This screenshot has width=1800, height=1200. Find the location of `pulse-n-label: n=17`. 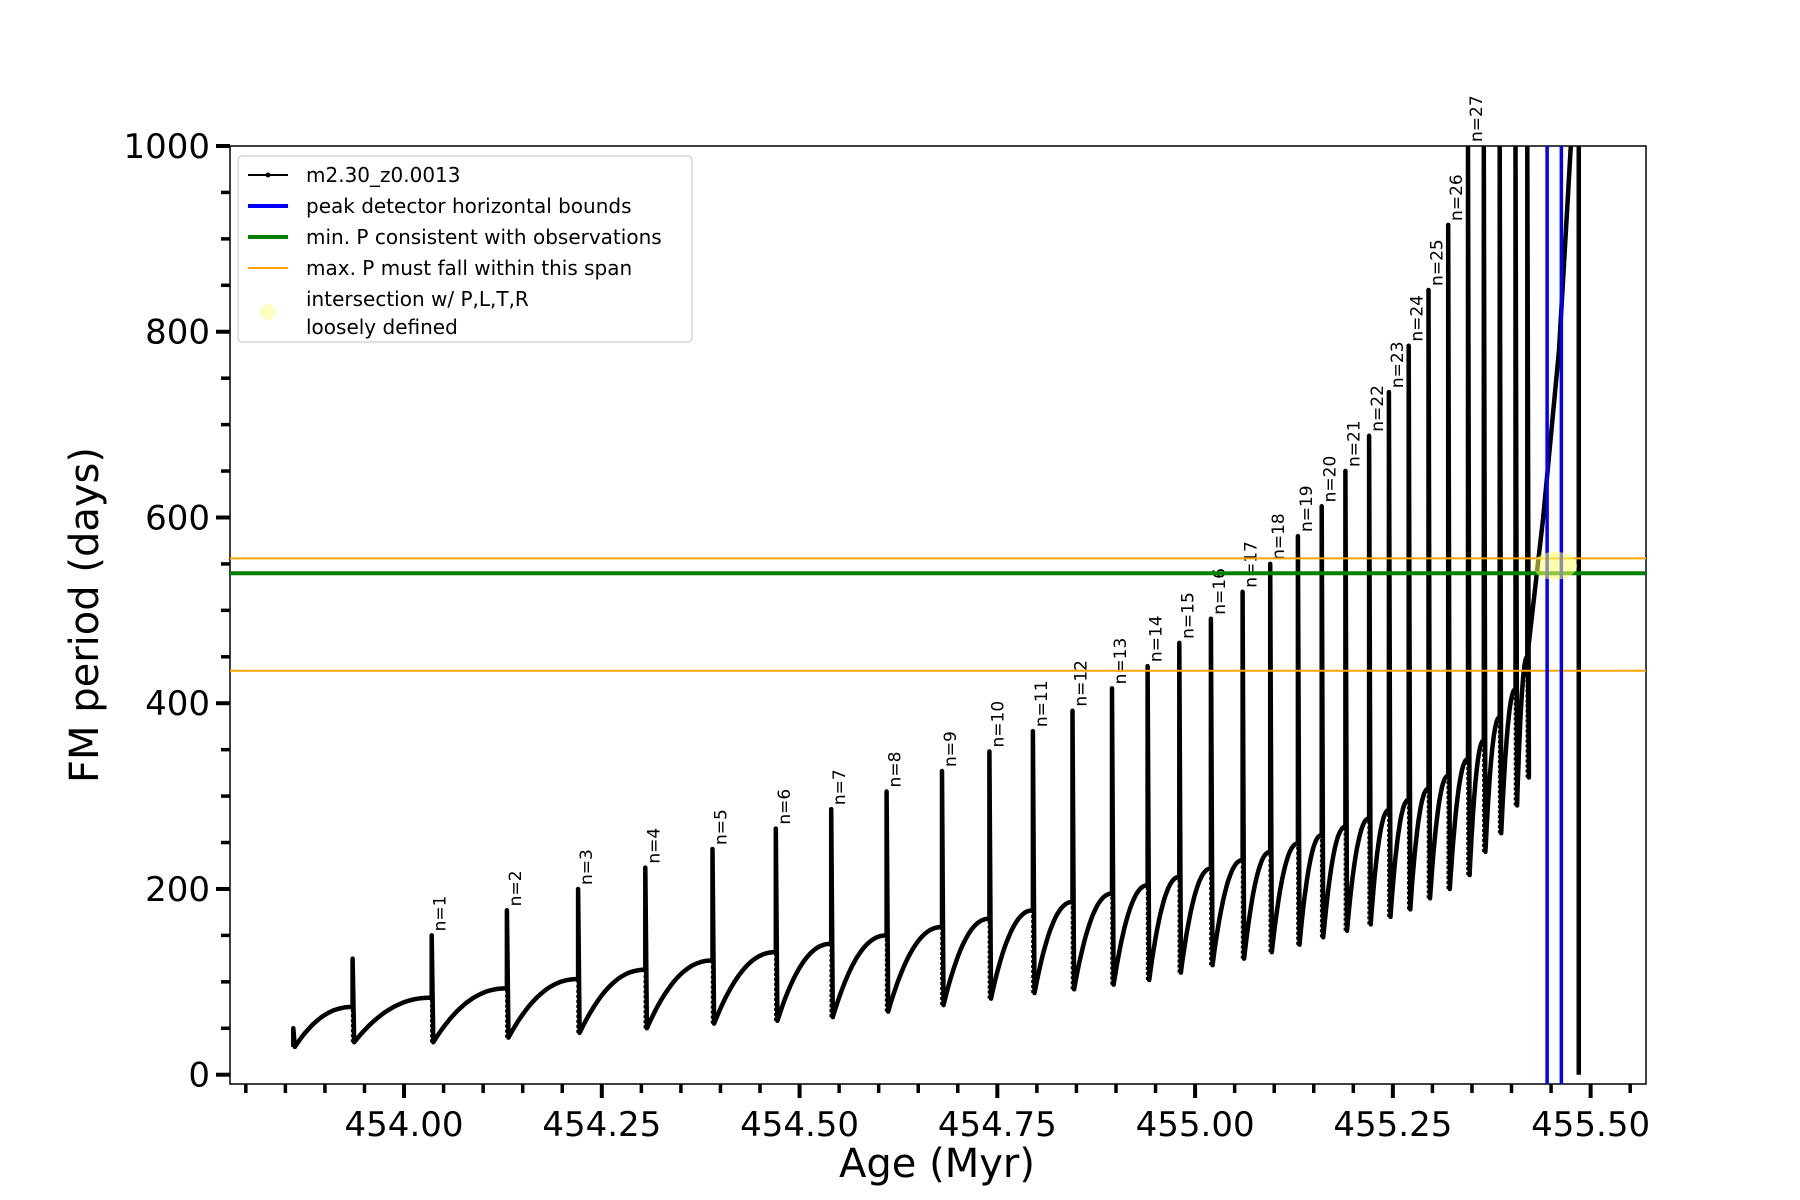

pulse-n-label: n=17 is located at coordinates (1252, 564).